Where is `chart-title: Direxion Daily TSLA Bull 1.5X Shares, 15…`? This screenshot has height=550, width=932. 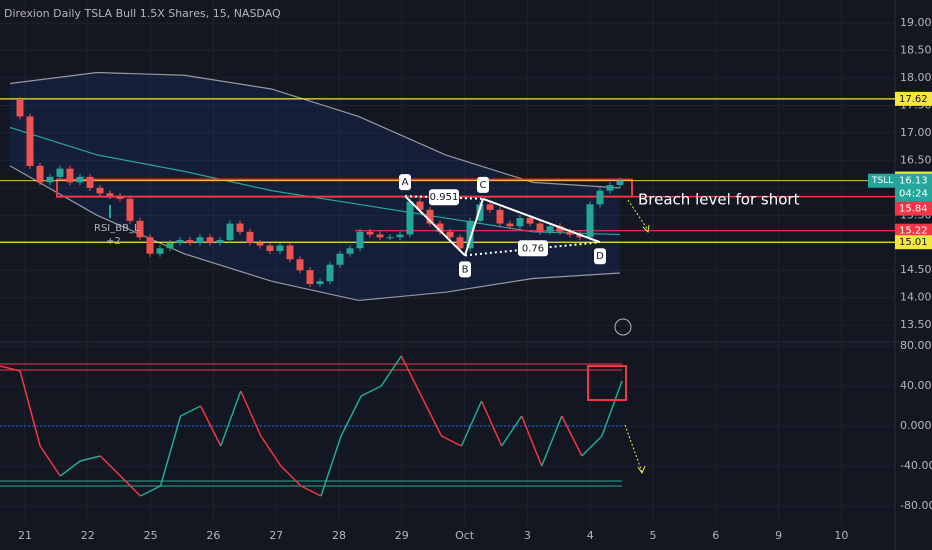 chart-title: Direxion Daily TSLA Bull 1.5X Shares, 15… is located at coordinates (142, 13).